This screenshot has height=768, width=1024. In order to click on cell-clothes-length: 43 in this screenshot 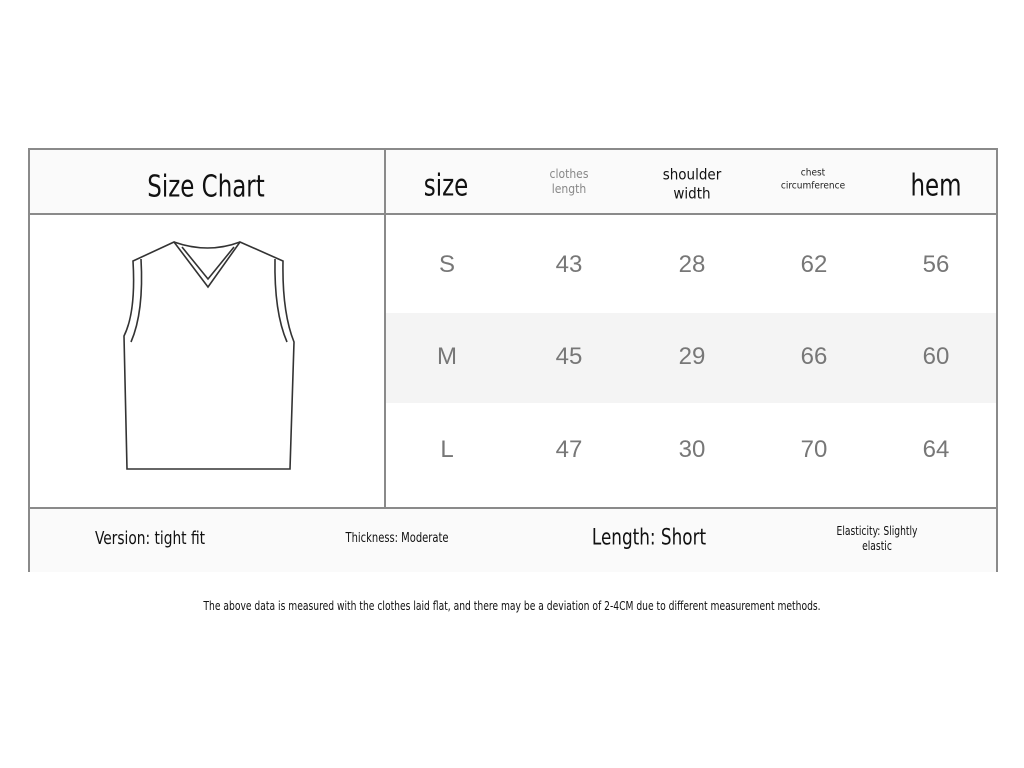, I will do `click(569, 264)`.